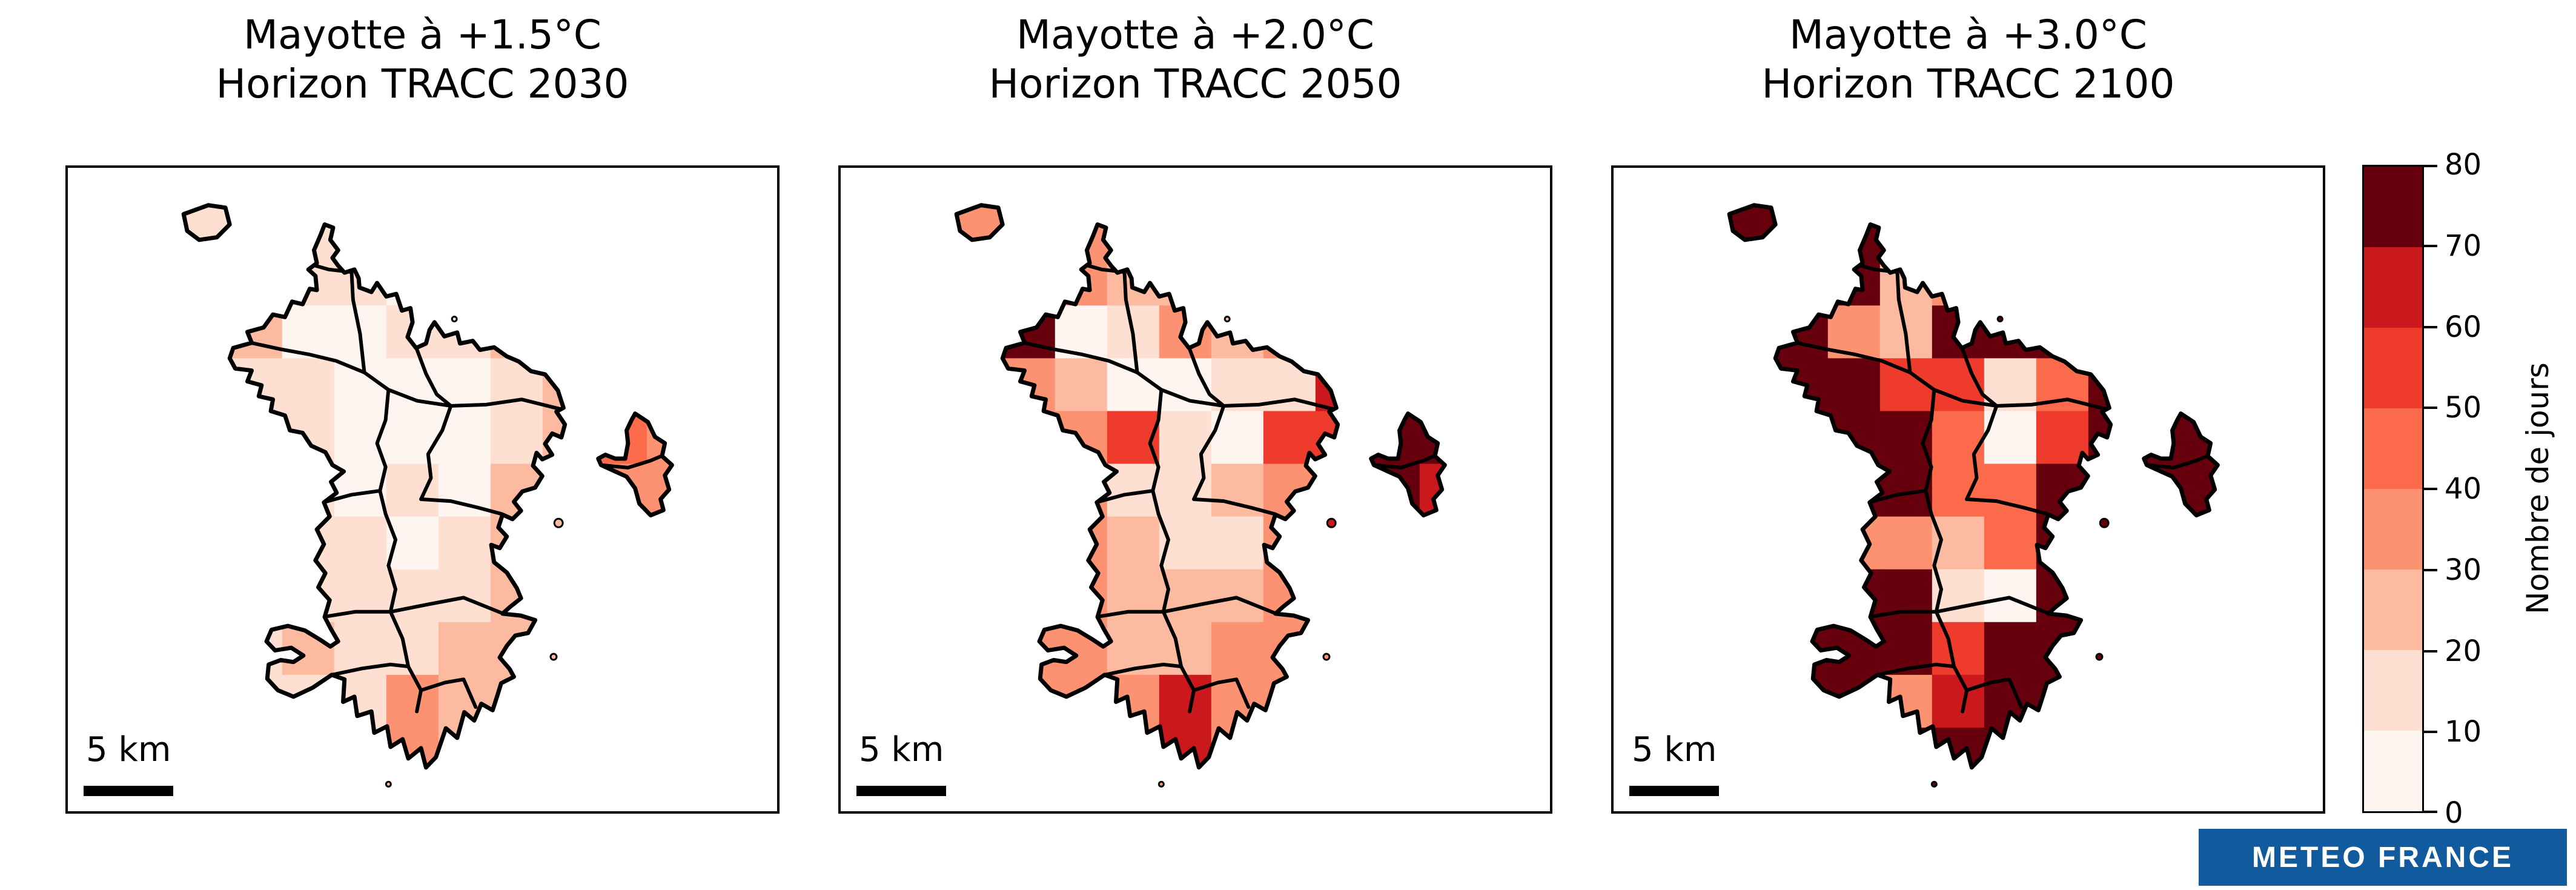  Describe the element at coordinates (979, 222) in the screenshot. I see `mtsamboro-islet-coastline` at that location.